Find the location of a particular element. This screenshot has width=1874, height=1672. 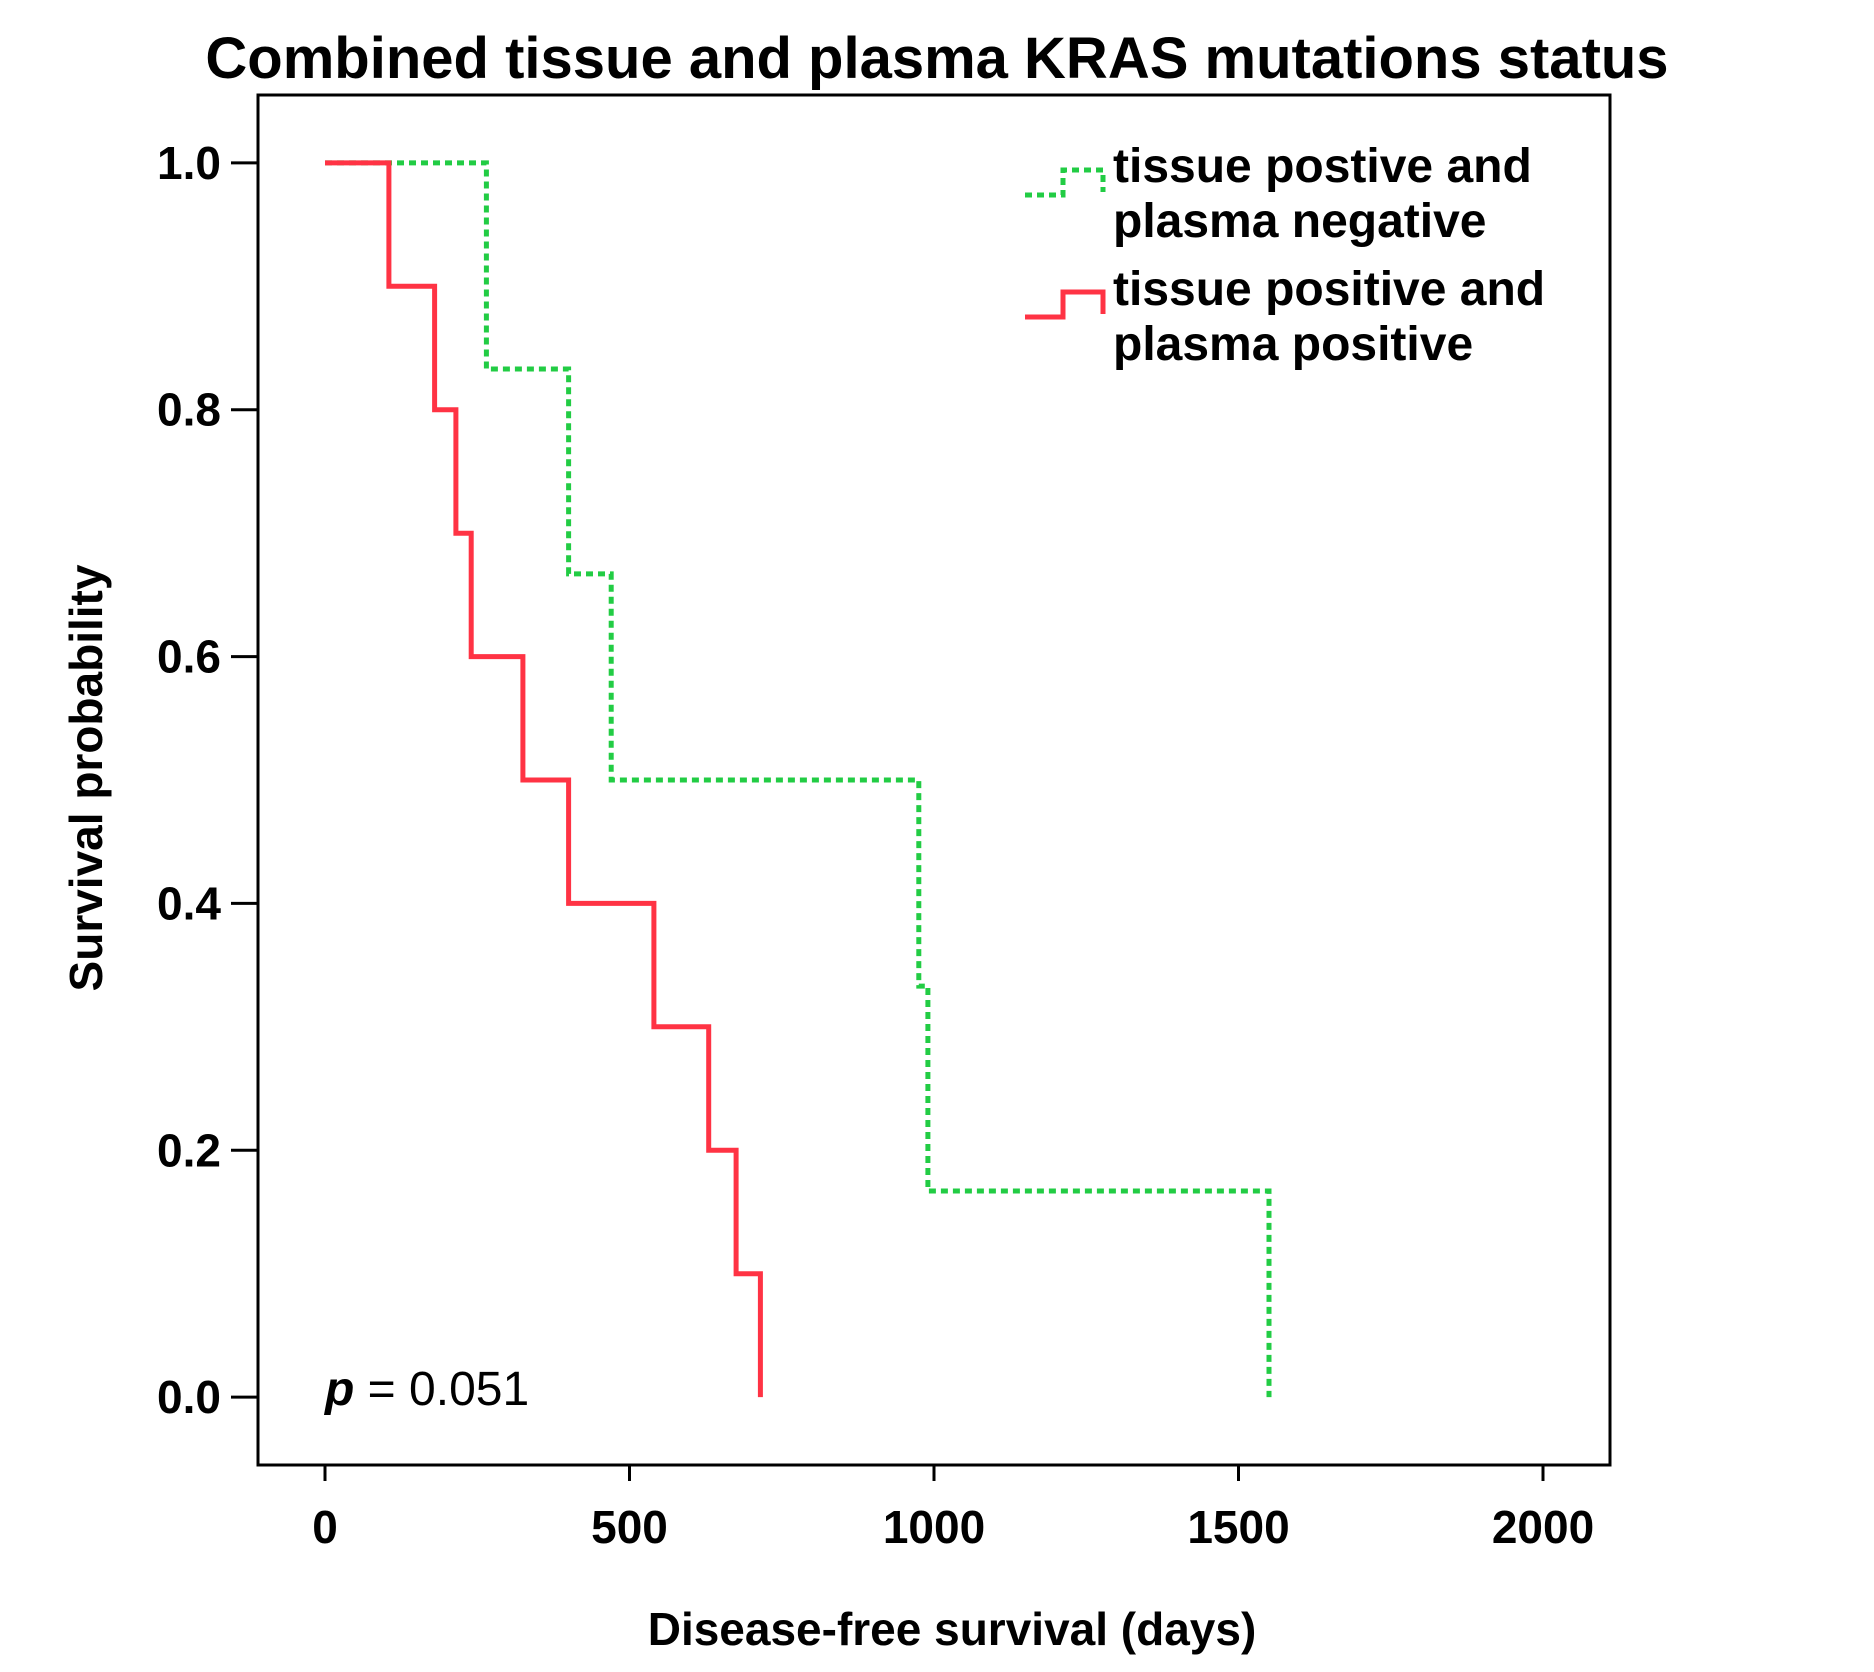

y-axis: 0.0 0.2 0.4 0.6 0.8 1.0 is located at coordinates (207, 780).